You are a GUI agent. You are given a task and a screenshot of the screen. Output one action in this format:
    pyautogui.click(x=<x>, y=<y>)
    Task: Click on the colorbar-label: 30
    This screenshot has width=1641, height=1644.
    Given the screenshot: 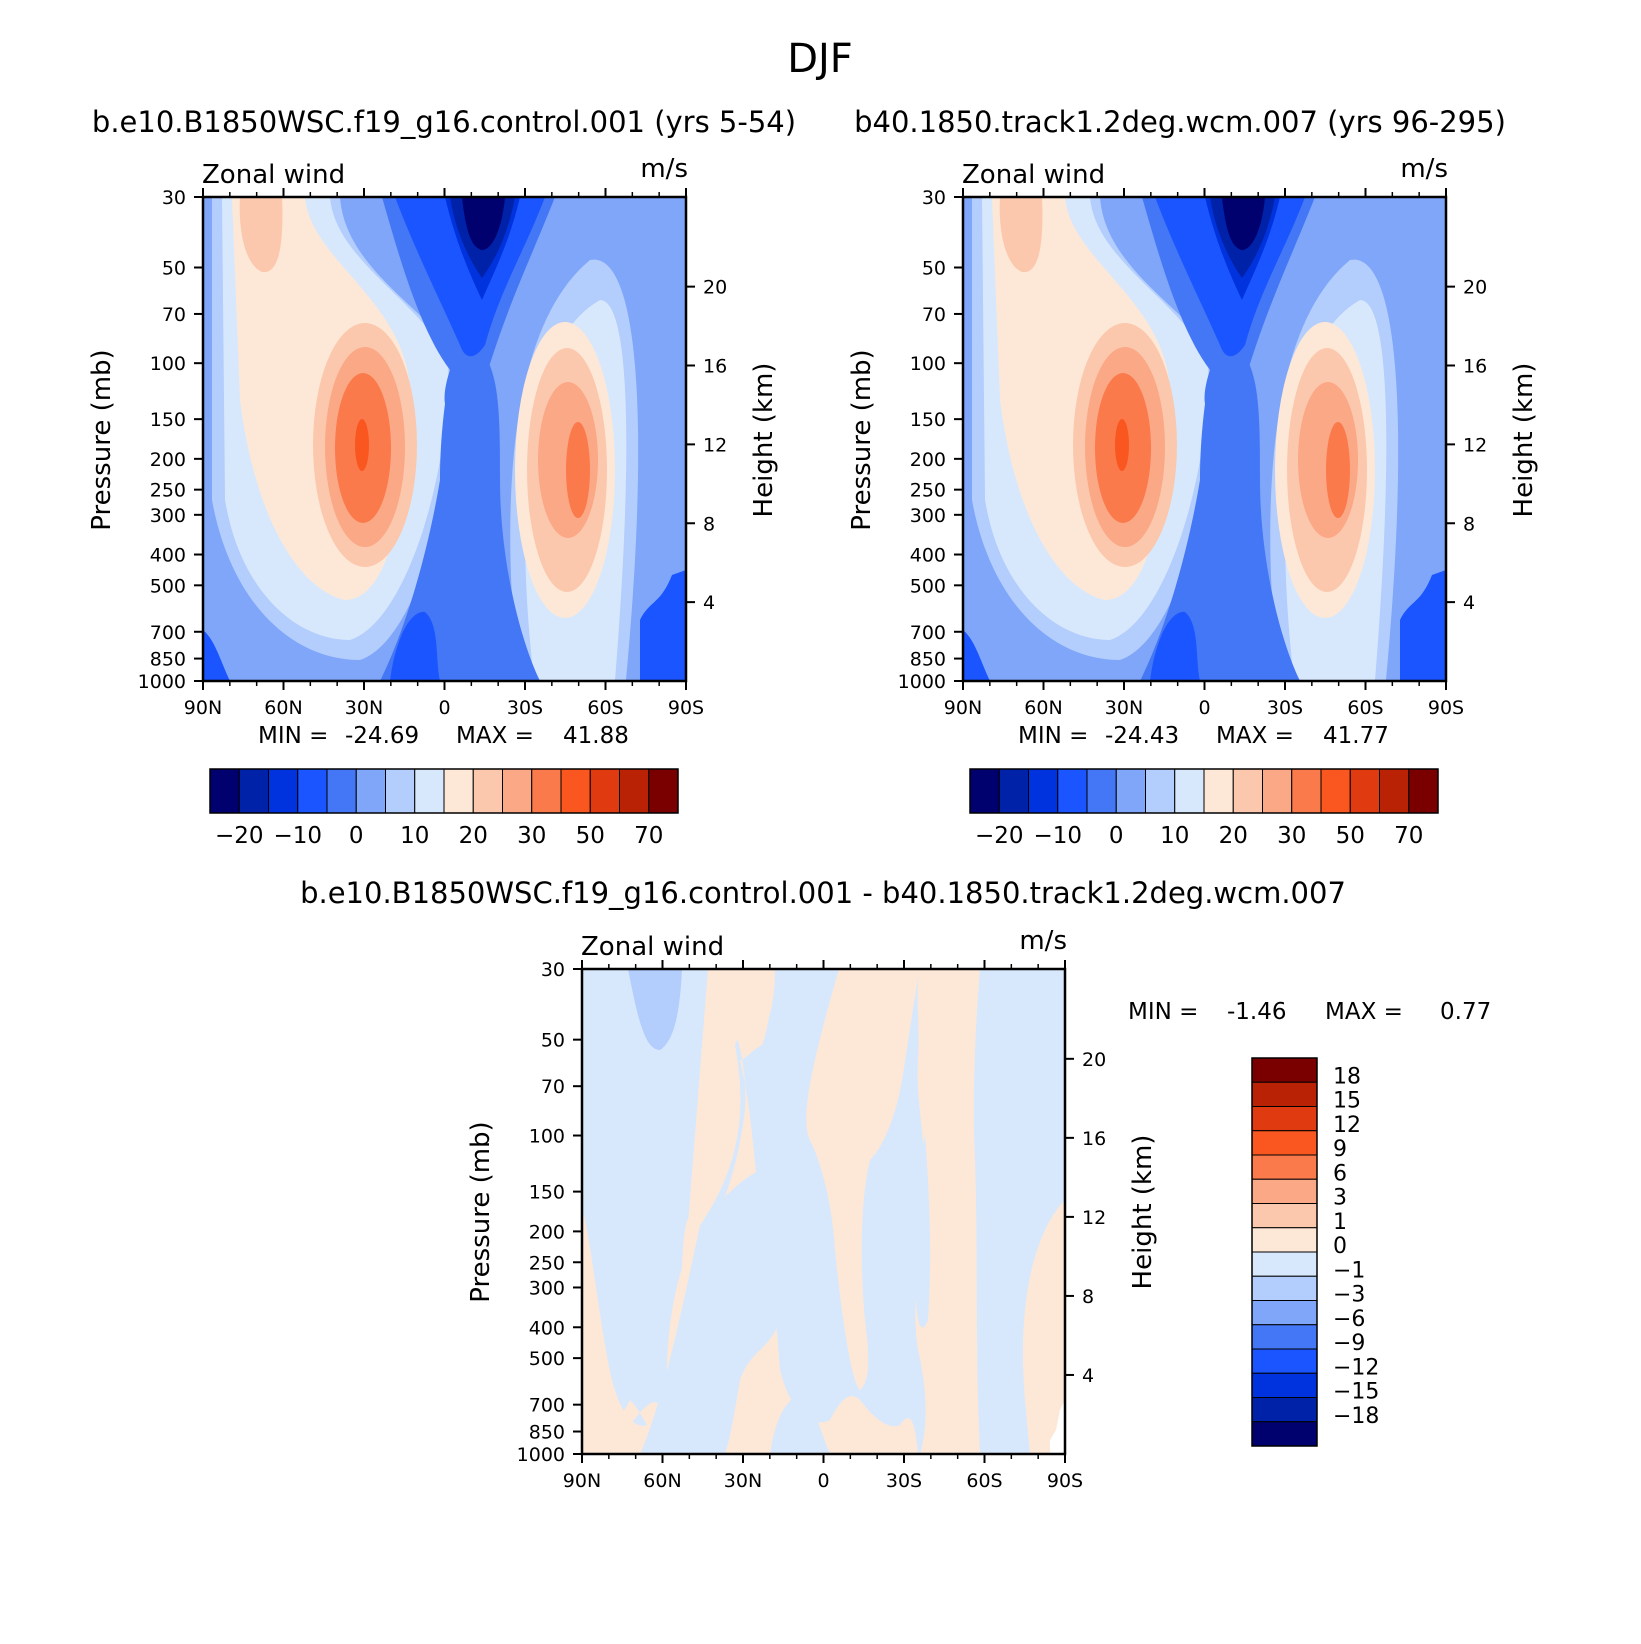 What is the action you would take?
    pyautogui.click(x=531, y=836)
    